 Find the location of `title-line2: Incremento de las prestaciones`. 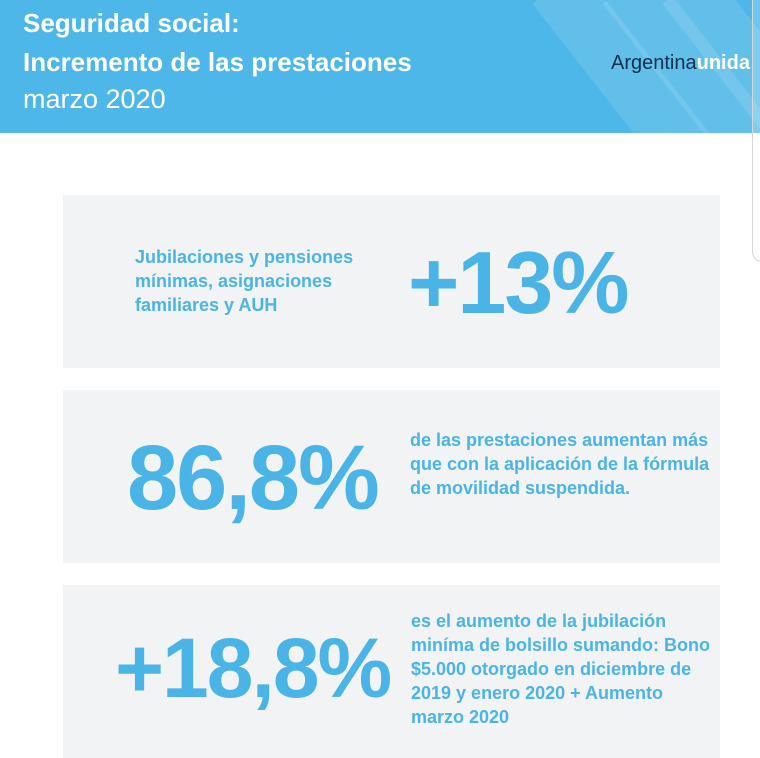

title-line2: Incremento de las prestaciones is located at coordinates (217, 62).